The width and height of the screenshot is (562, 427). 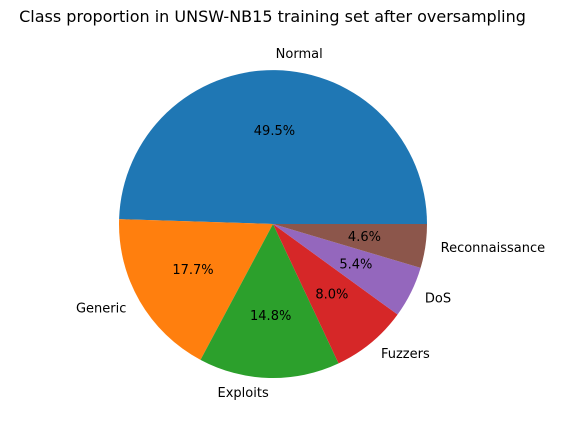 I want to click on slice-label-normal: Normal, so click(x=299, y=54).